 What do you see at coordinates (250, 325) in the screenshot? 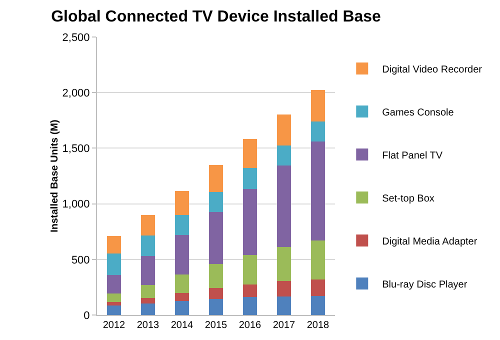
I see `x-tick-label: 2016` at bounding box center [250, 325].